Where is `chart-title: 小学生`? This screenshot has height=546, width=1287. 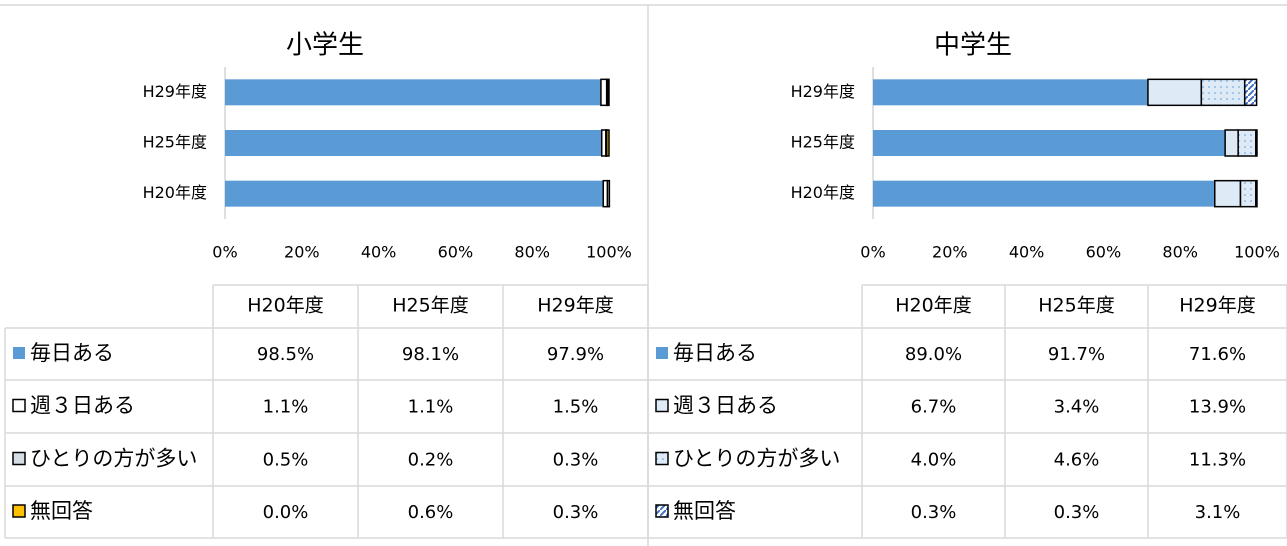
chart-title: 小学生 is located at coordinates (325, 46).